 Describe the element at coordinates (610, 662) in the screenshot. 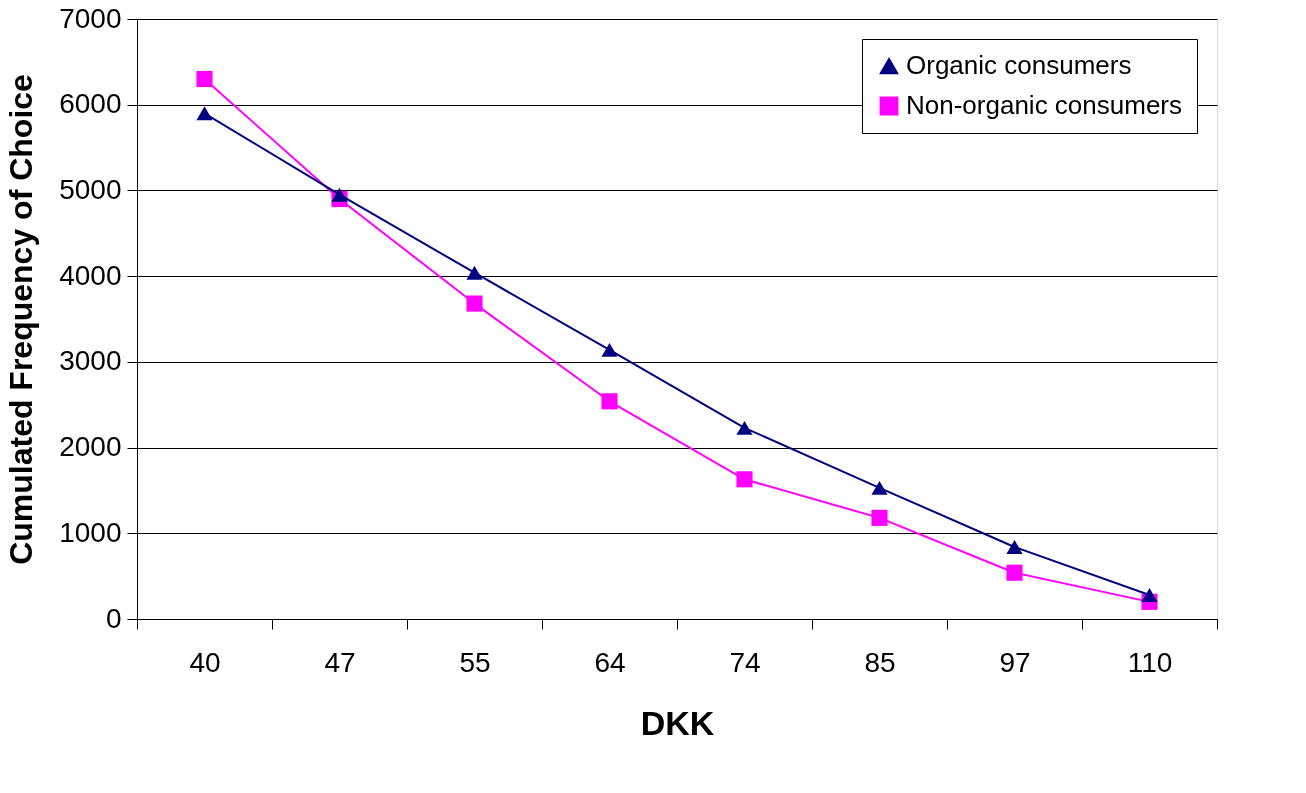

I see `x-tick-label: 64` at that location.